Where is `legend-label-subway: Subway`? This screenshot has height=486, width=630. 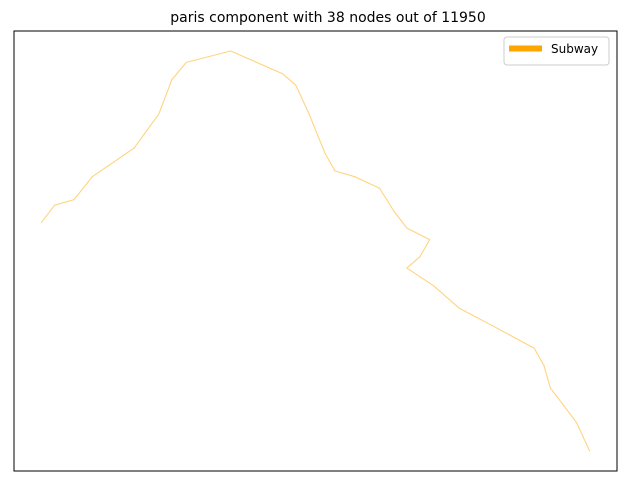 legend-label-subway: Subway is located at coordinates (574, 49).